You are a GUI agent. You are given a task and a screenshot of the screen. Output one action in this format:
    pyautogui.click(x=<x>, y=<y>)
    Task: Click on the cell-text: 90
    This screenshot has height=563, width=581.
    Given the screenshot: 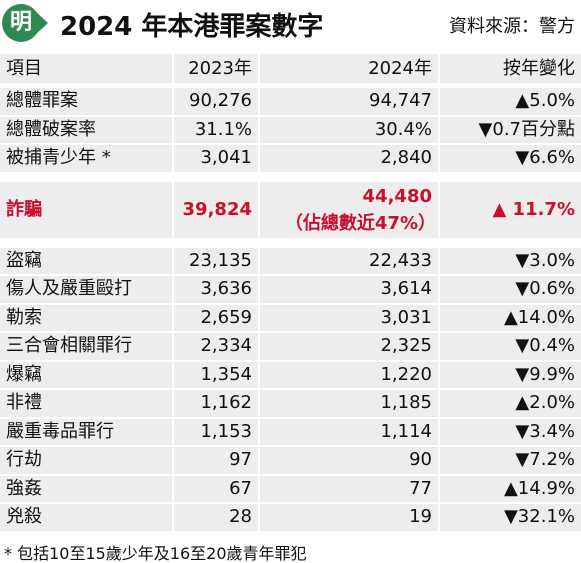 What is the action you would take?
    pyautogui.click(x=420, y=460)
    